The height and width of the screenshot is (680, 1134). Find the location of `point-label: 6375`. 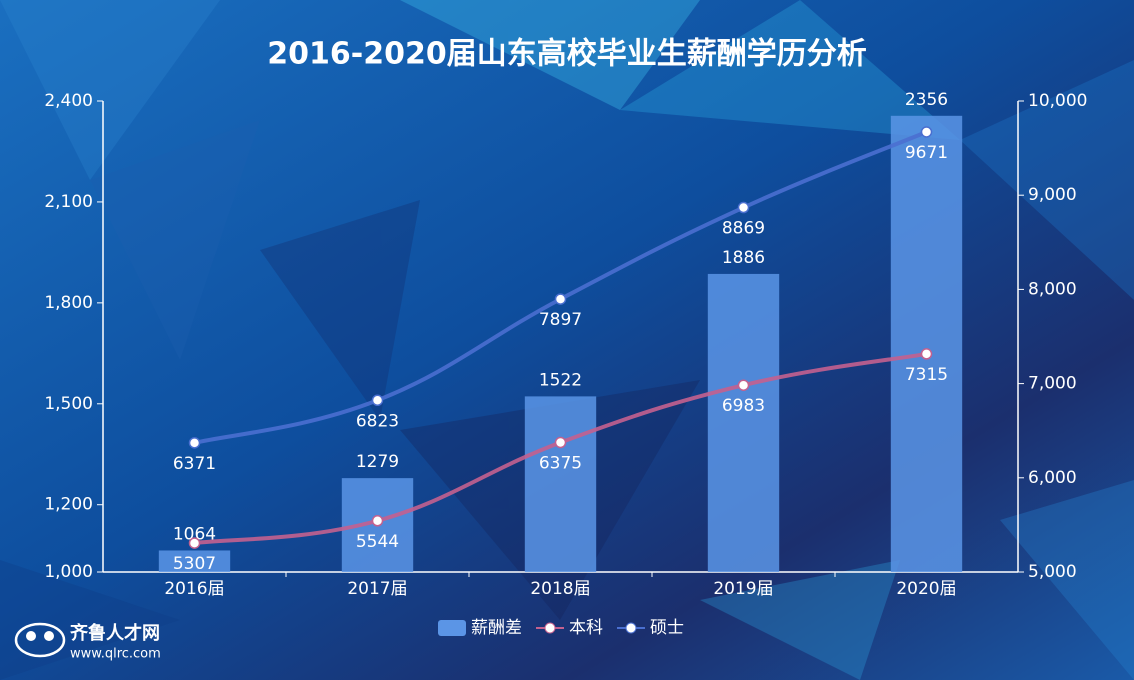

point-label: 6375 is located at coordinates (560, 463).